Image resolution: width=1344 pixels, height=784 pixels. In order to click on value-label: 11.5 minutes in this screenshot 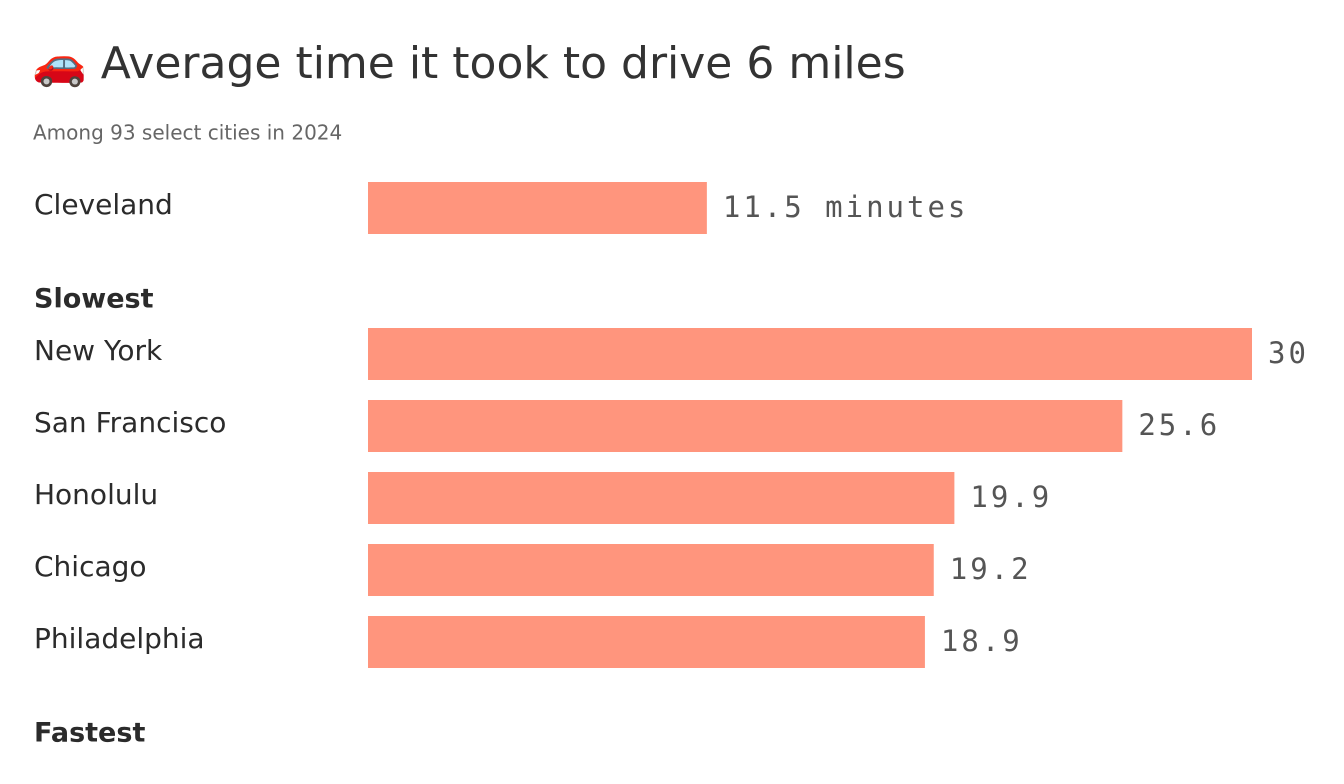, I will do `click(846, 207)`.